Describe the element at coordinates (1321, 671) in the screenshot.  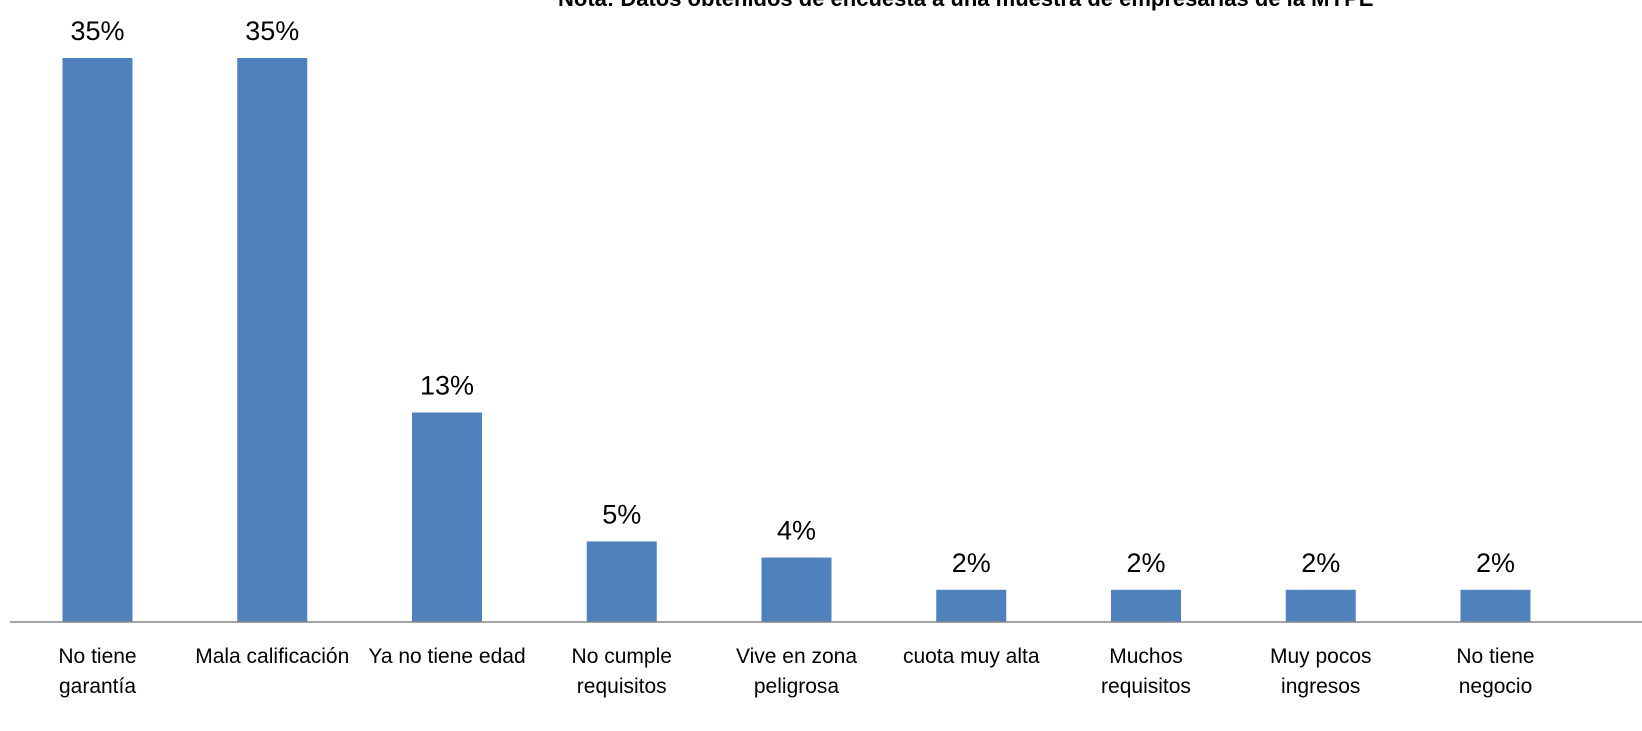
I see `category-label: Muy pocos ingresos` at that location.